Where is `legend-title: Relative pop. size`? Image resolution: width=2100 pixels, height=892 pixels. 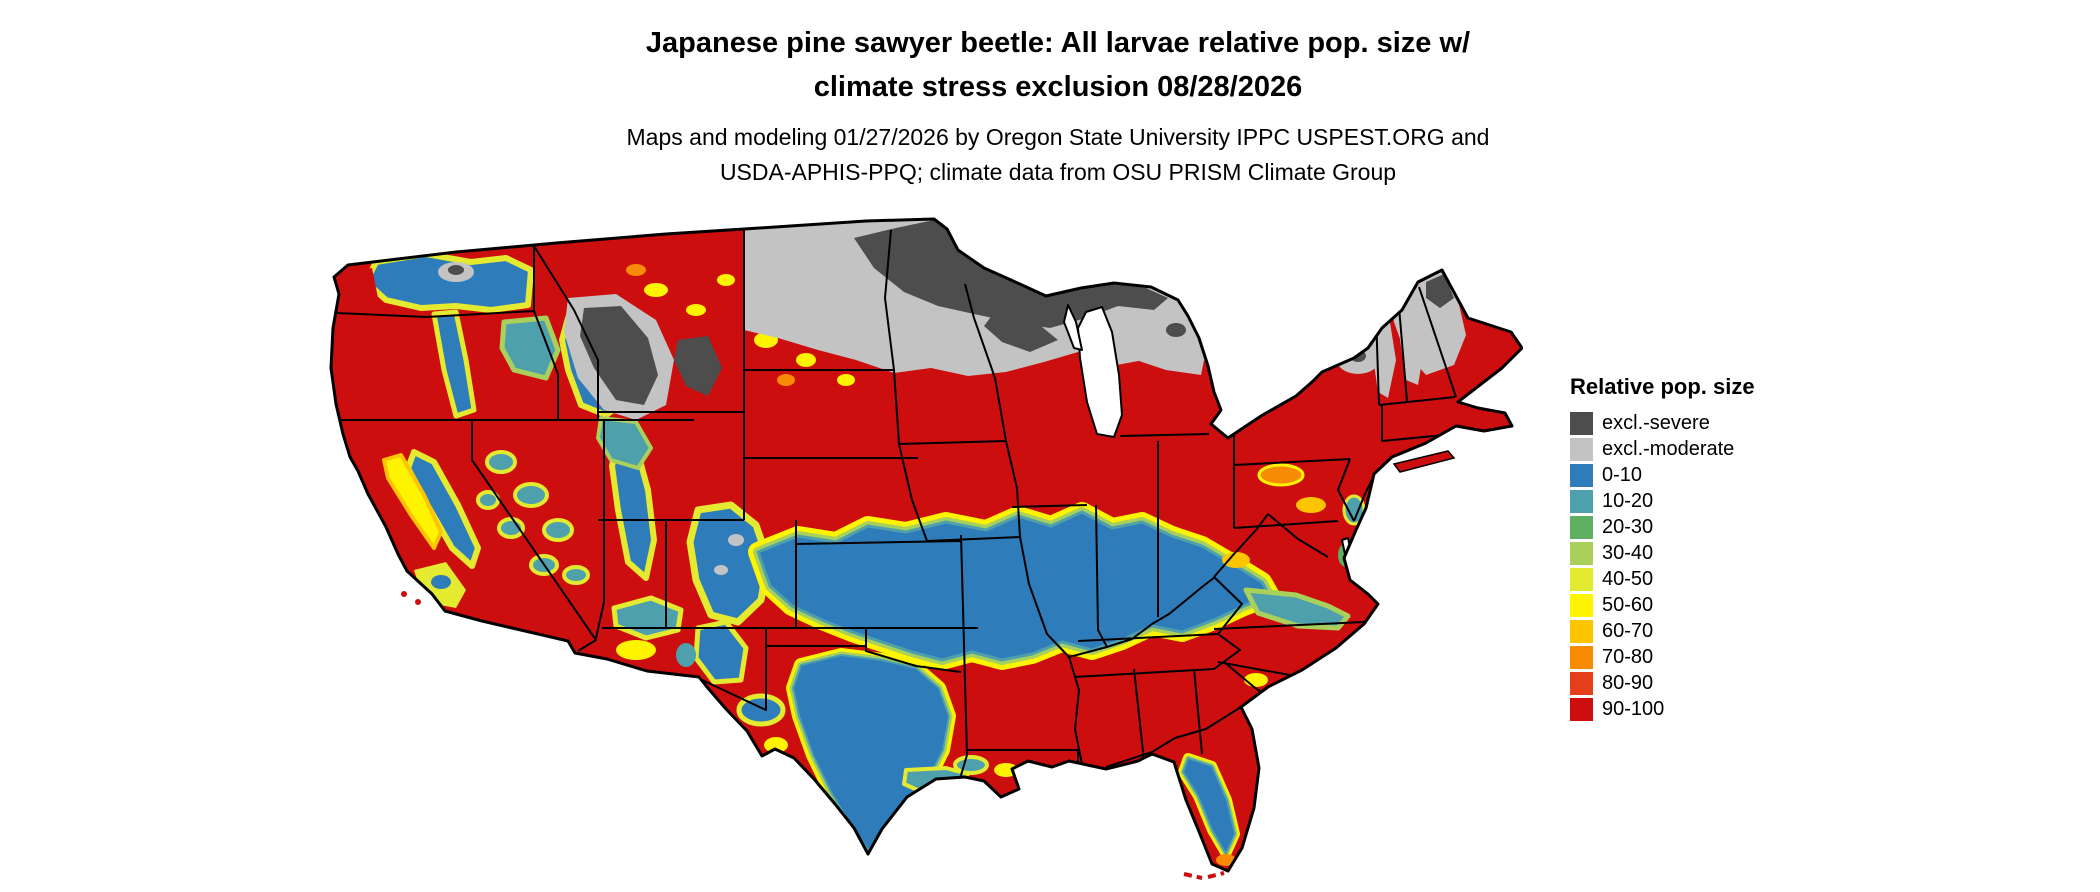
legend-title: Relative pop. size is located at coordinates (1662, 386).